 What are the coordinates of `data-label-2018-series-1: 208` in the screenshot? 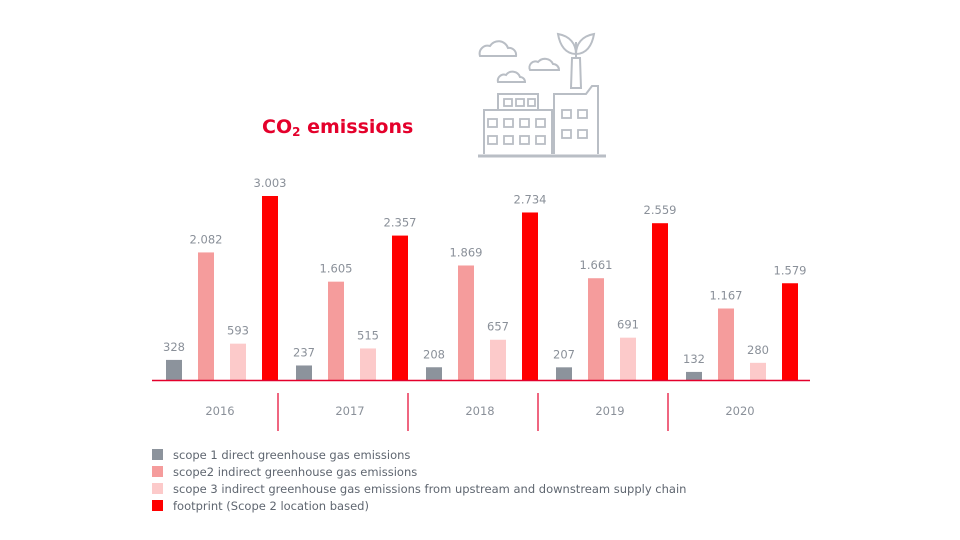 It's located at (434, 354).